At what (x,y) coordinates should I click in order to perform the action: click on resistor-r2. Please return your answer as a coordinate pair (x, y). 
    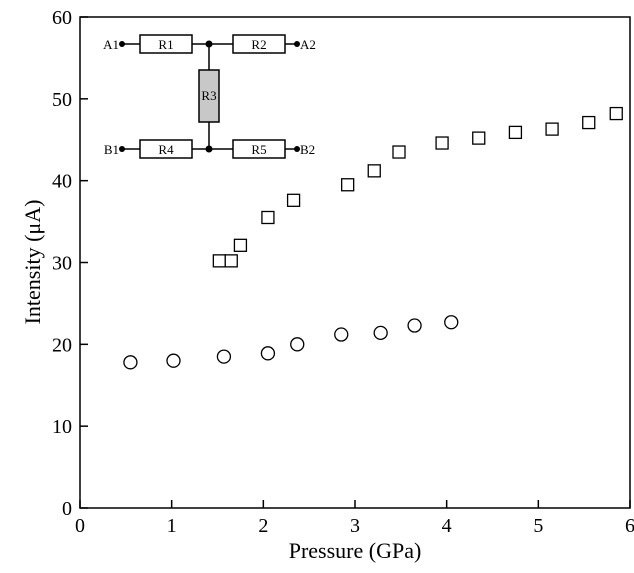
    Looking at the image, I should click on (259, 44).